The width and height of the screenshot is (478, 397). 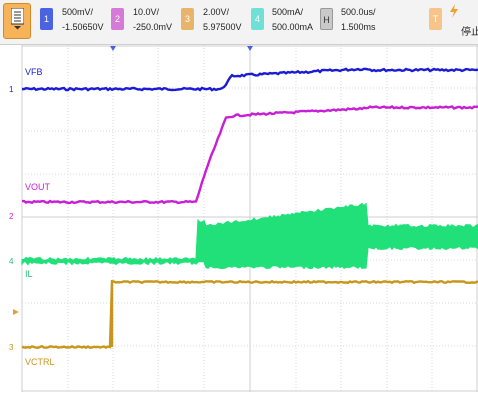 What do you see at coordinates (46, 19) in the screenshot?
I see `channel-1-button: 1` at bounding box center [46, 19].